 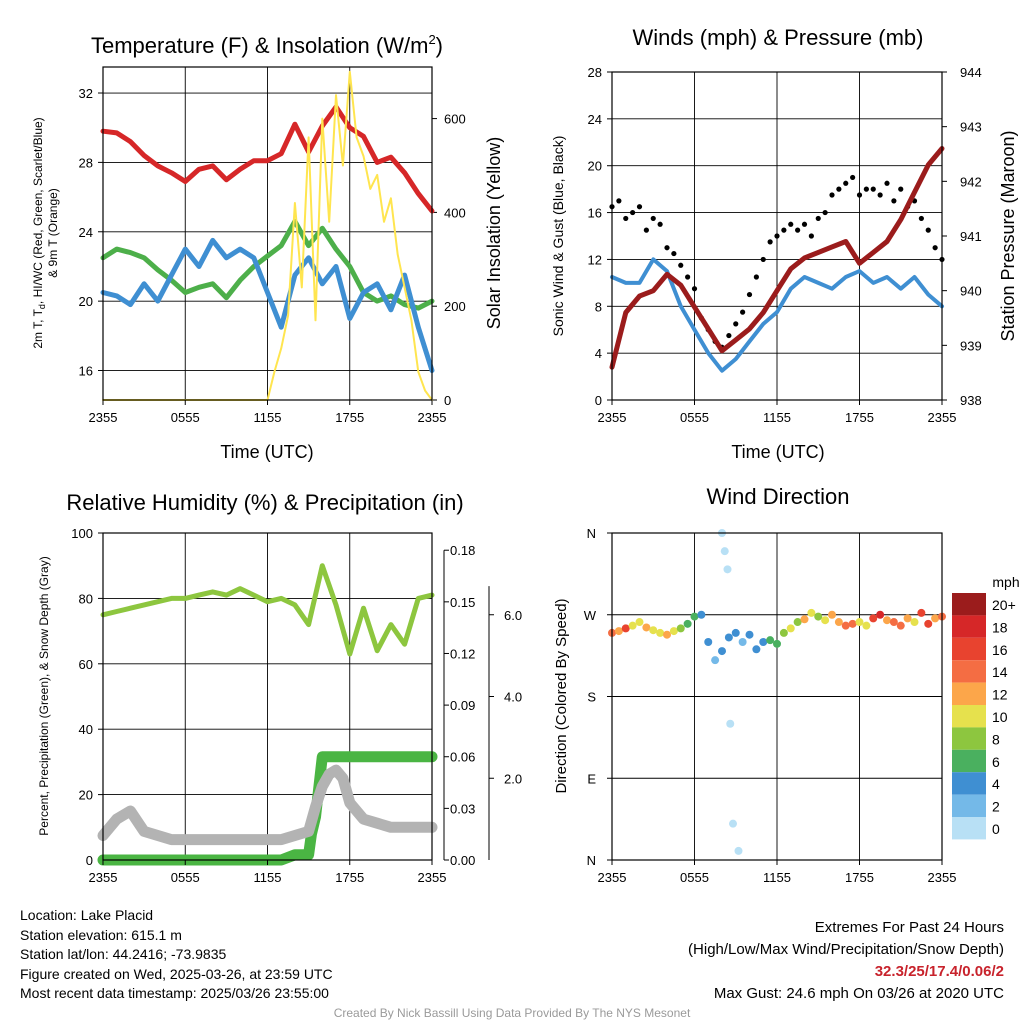 I want to click on y-right-tick-label: 600, so click(x=455, y=119).